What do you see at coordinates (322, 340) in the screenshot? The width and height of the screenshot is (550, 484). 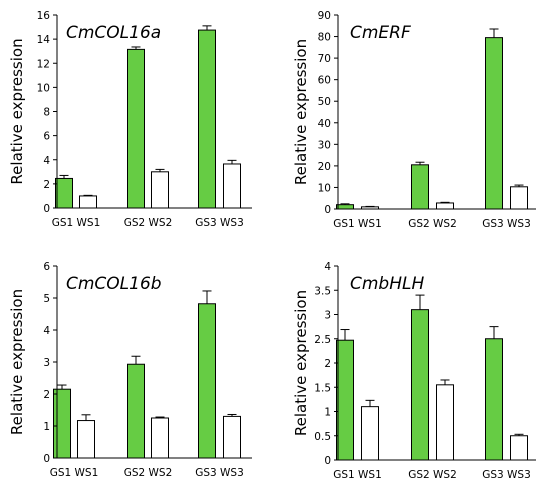 I see `y-tick-label: 2.5` at bounding box center [322, 340].